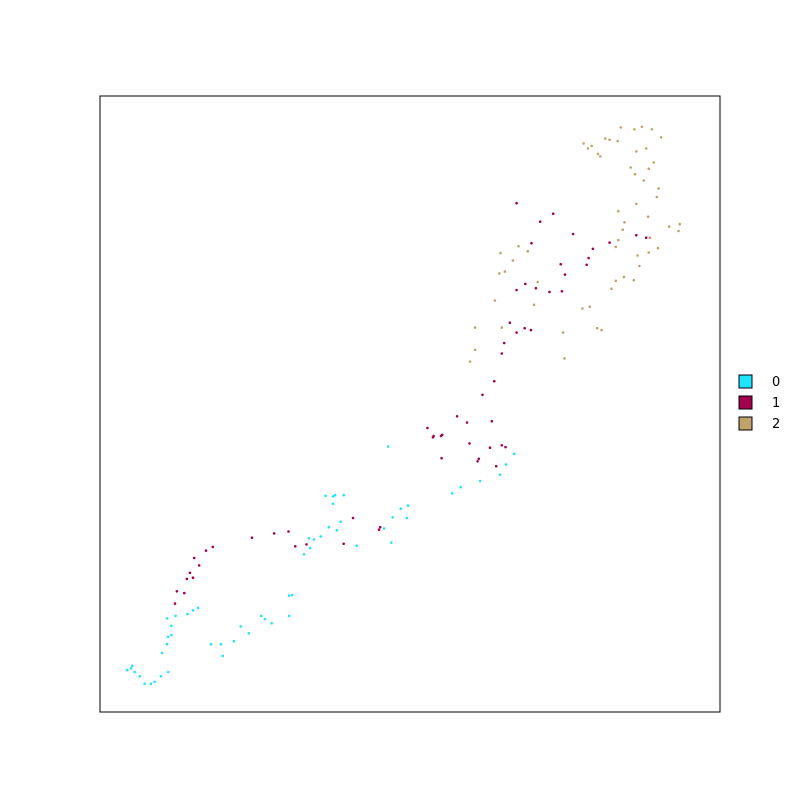  Describe the element at coordinates (776, 403) in the screenshot. I see `legend-label-1: 1` at that location.